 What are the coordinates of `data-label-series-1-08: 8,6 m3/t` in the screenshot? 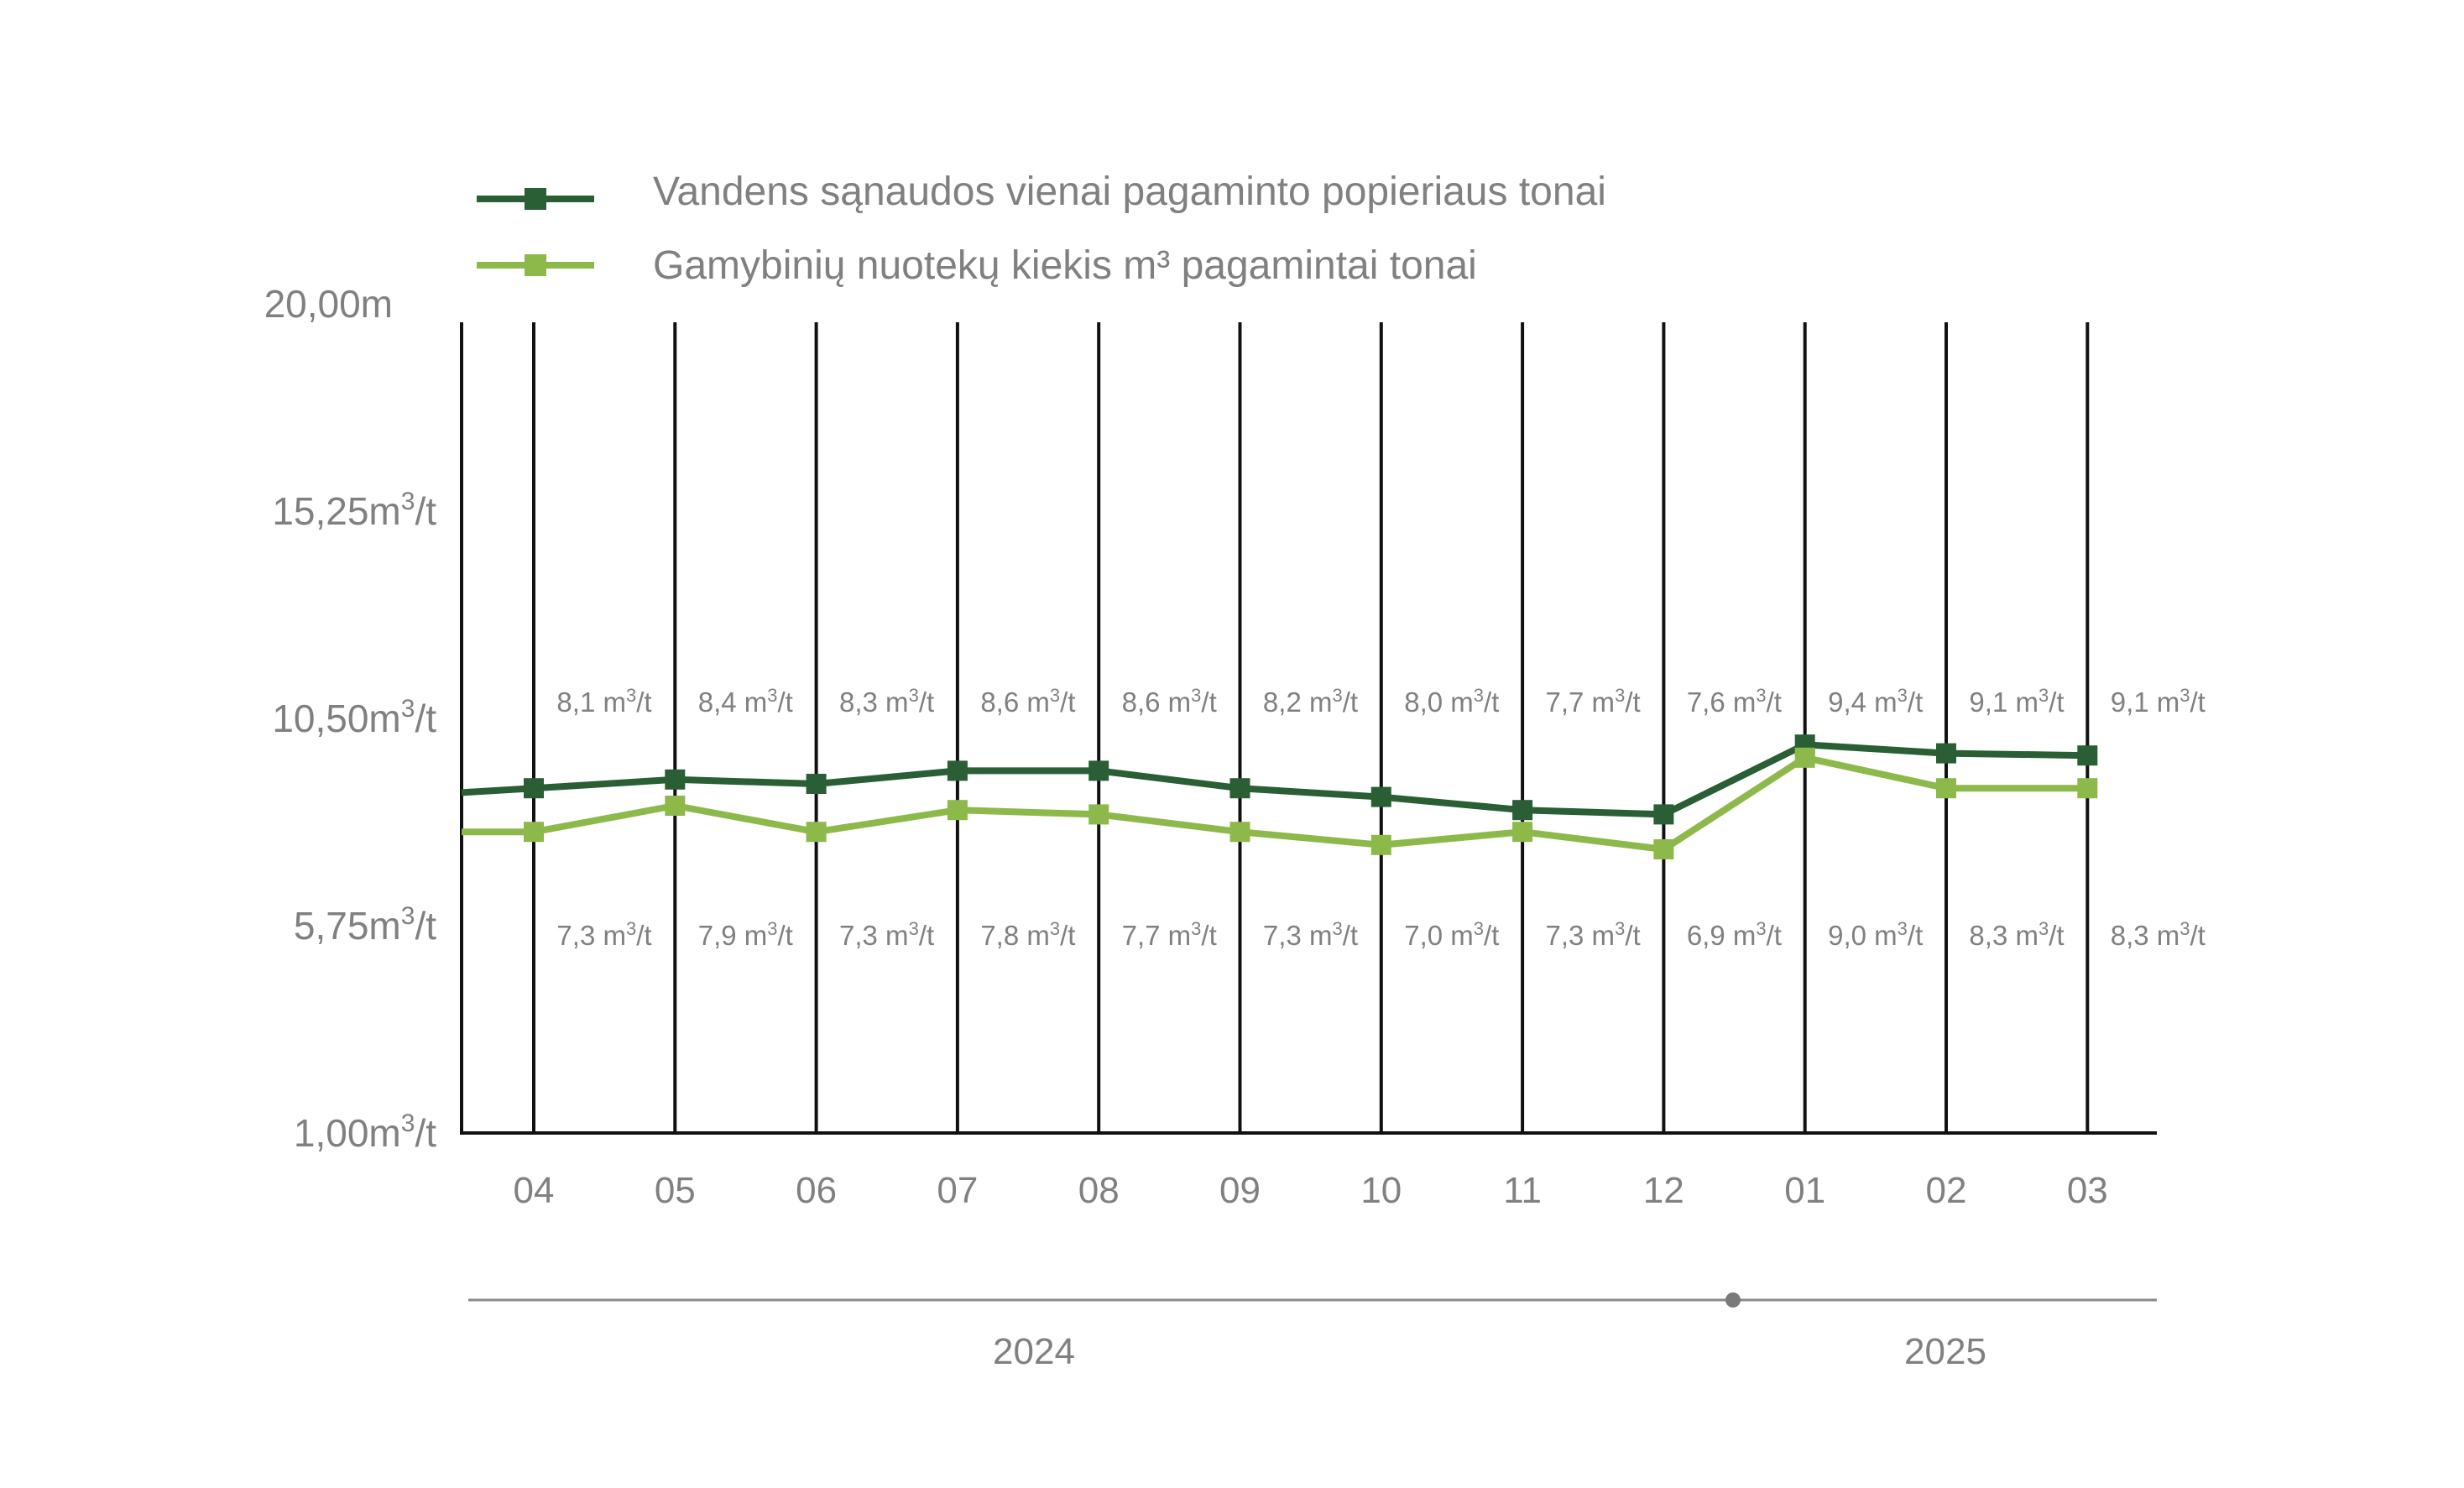 It's located at (1169, 702).